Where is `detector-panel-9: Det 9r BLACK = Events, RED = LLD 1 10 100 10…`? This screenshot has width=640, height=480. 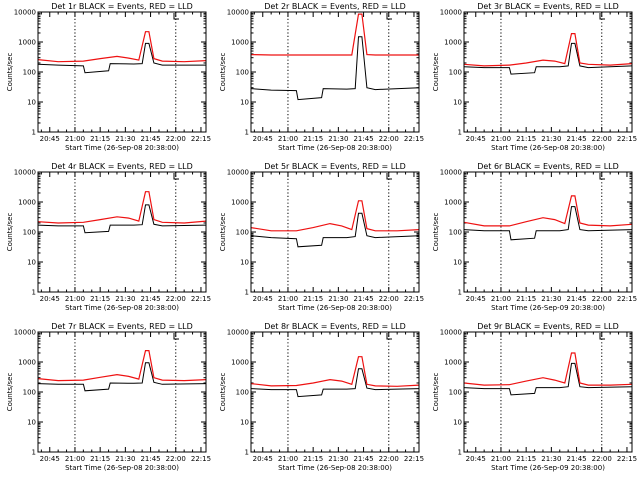
detector-panel-9: Det 9r BLACK = Events, RED = LLD 1 10 100 10… is located at coordinates (534, 397).